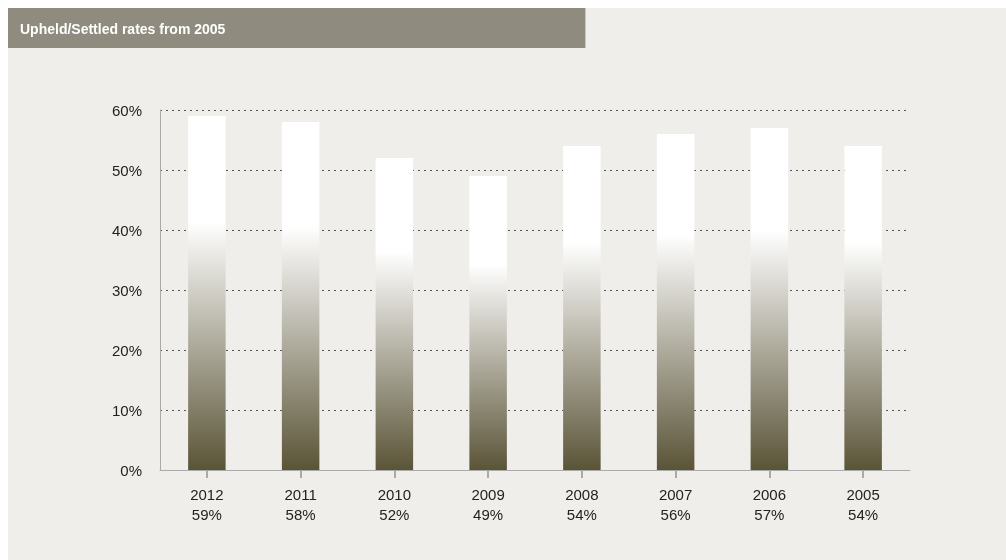  I want to click on x-tick-label: 2011, so click(300, 494).